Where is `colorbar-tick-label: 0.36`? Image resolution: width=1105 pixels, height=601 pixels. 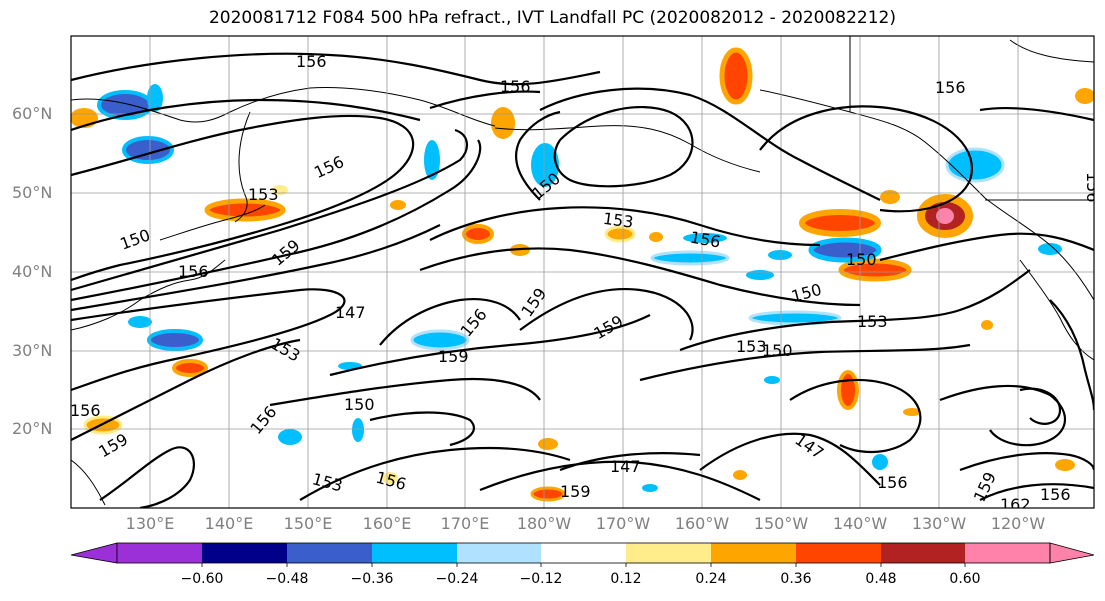
colorbar-tick-label: 0.36 is located at coordinates (796, 579).